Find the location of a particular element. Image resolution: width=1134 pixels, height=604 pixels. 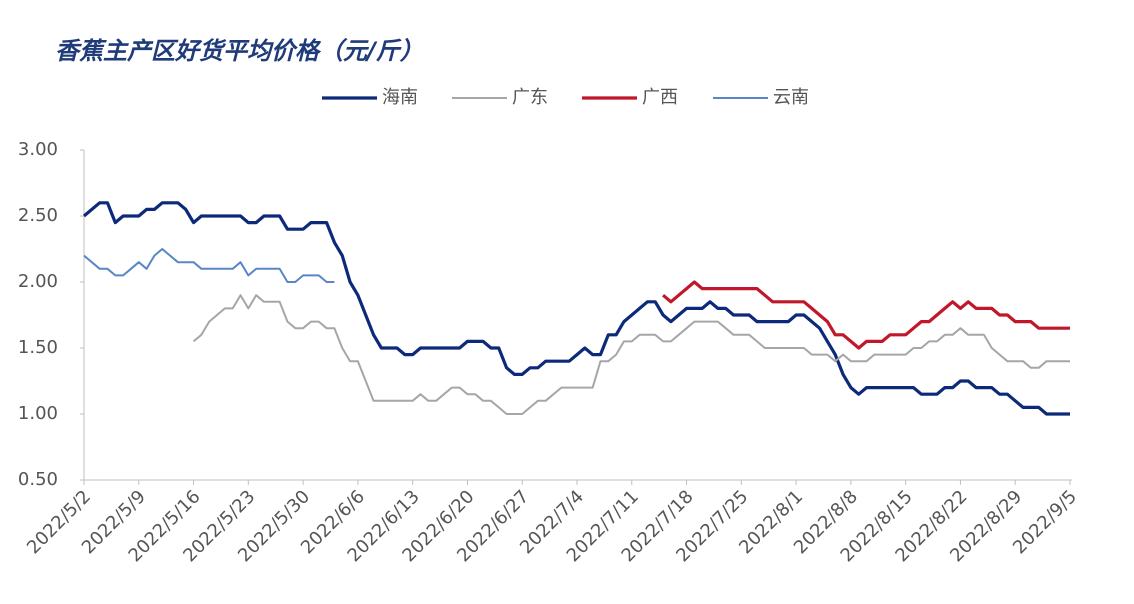

y-tick-label: 3.00 is located at coordinates (38, 149).